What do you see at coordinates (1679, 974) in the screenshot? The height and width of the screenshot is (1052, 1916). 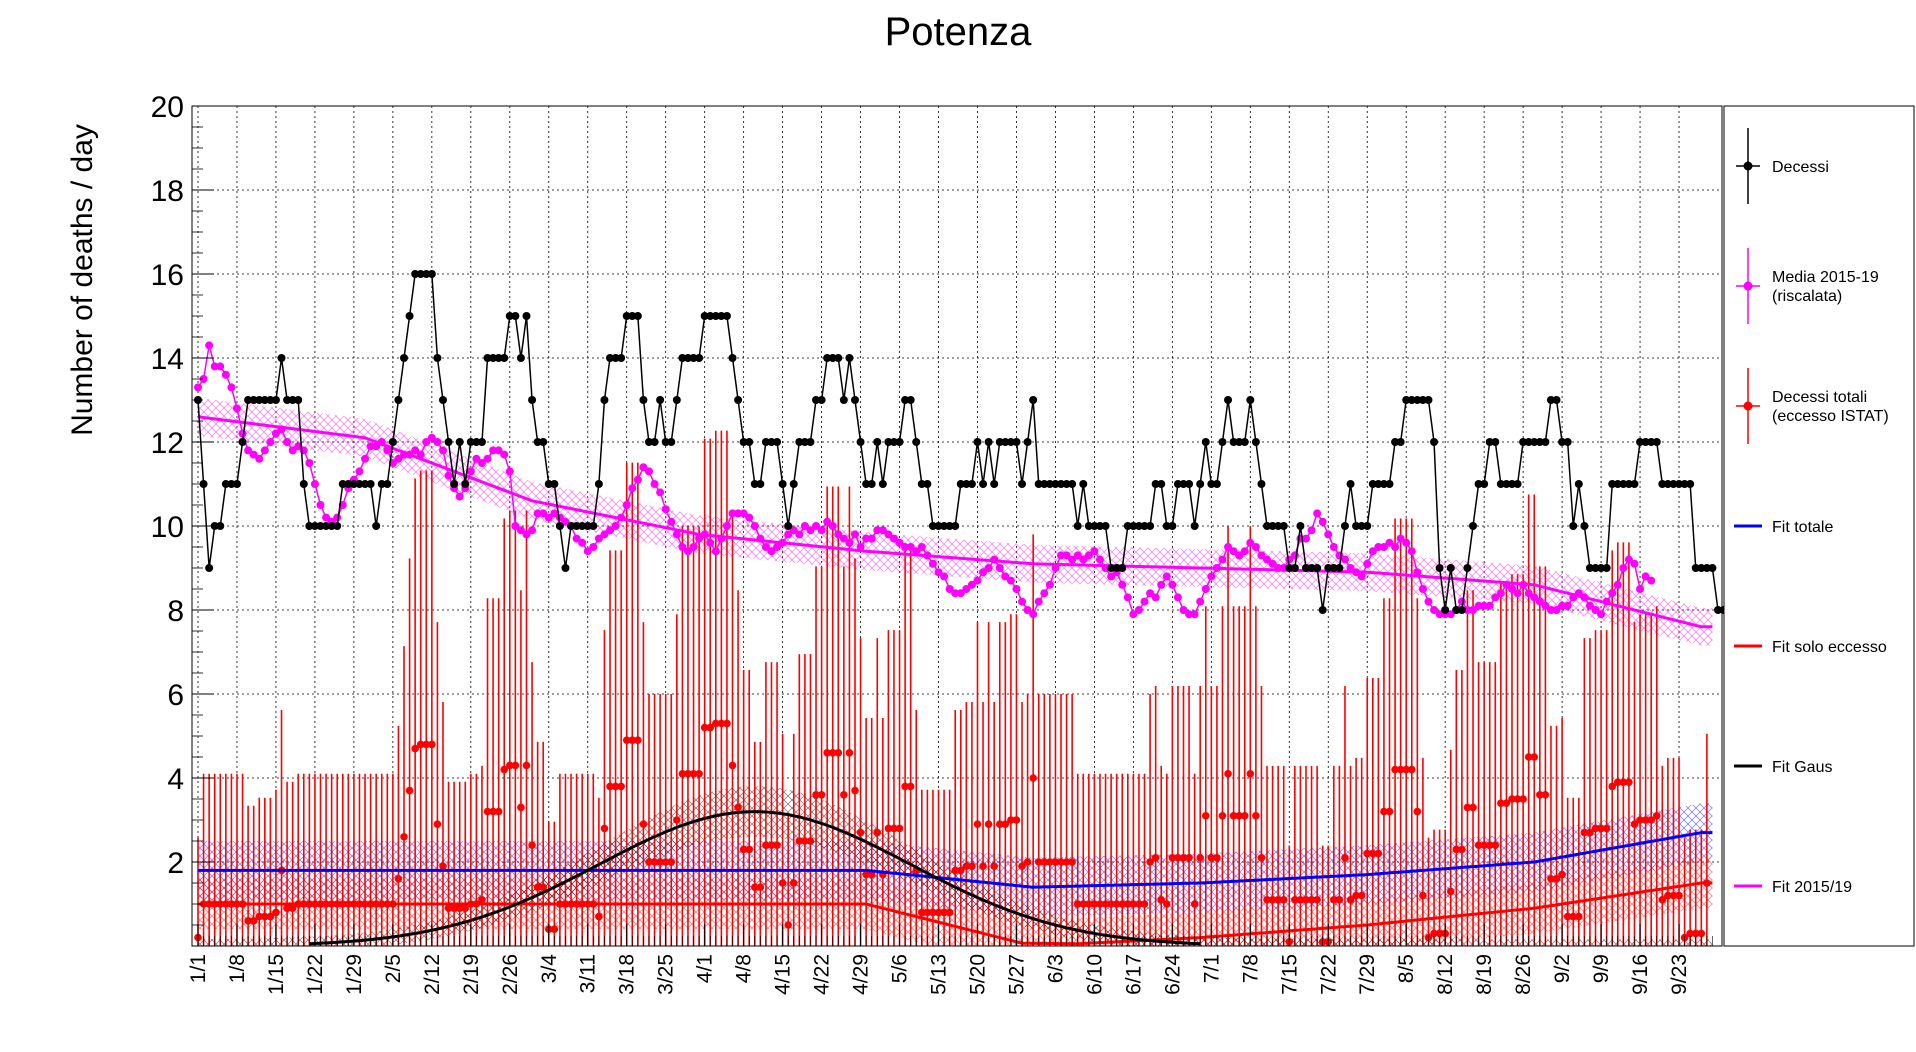 I see `x-tick-label: 9/23` at bounding box center [1679, 974].